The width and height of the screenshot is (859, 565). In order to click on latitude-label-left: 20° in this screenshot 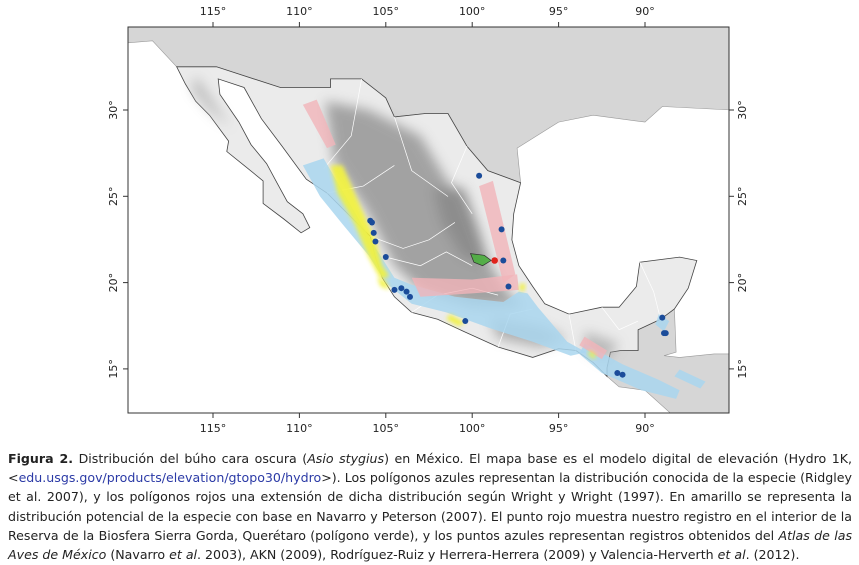, I will do `click(113, 283)`.